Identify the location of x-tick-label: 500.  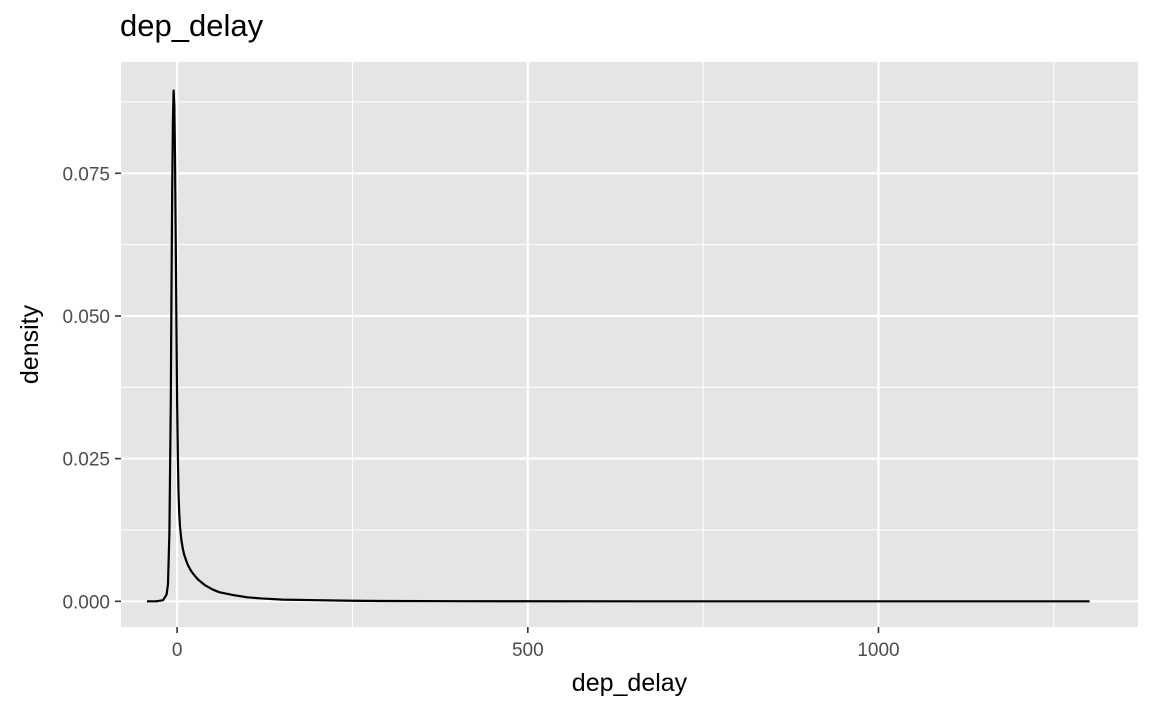
(528, 650).